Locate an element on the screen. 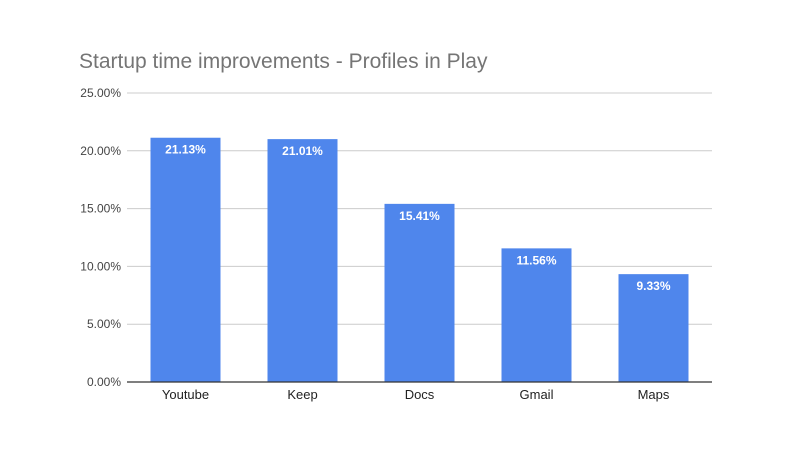  x-tick-label-gmail: Gmail is located at coordinates (537, 394).